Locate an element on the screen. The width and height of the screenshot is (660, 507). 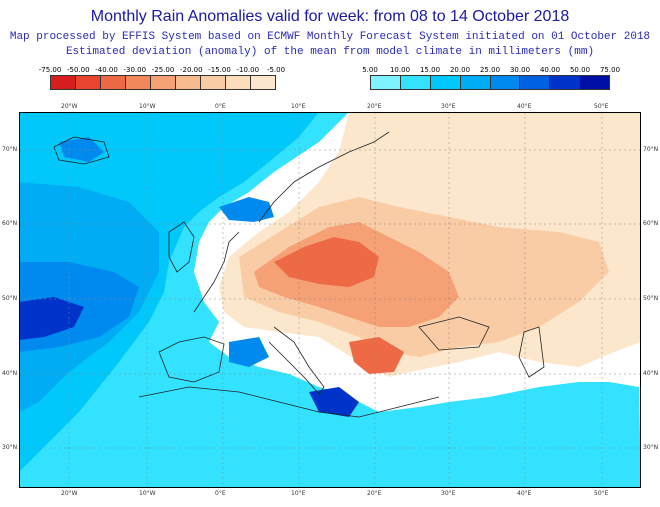
iberia-coast is located at coordinates (191, 359).